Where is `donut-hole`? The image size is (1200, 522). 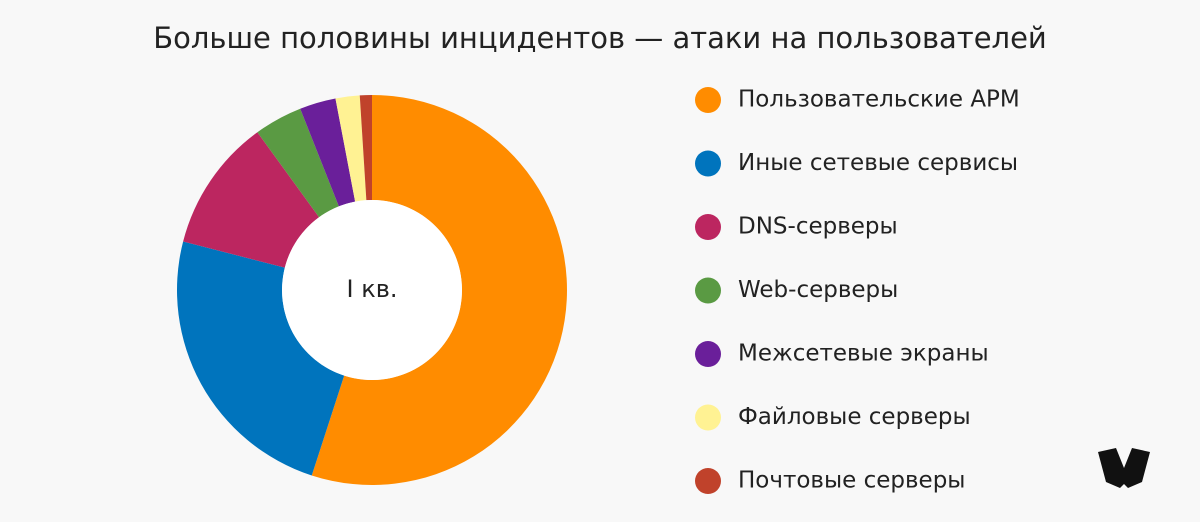
donut-hole is located at coordinates (372, 290).